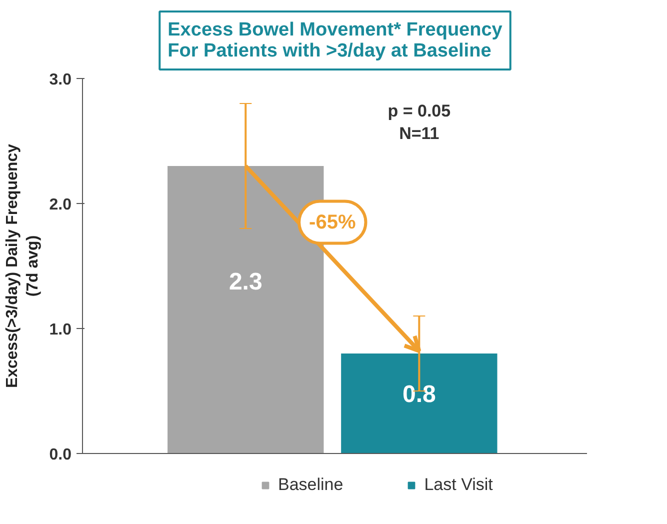 The width and height of the screenshot is (667, 524). I want to click on legend-label: Baseline, so click(311, 485).